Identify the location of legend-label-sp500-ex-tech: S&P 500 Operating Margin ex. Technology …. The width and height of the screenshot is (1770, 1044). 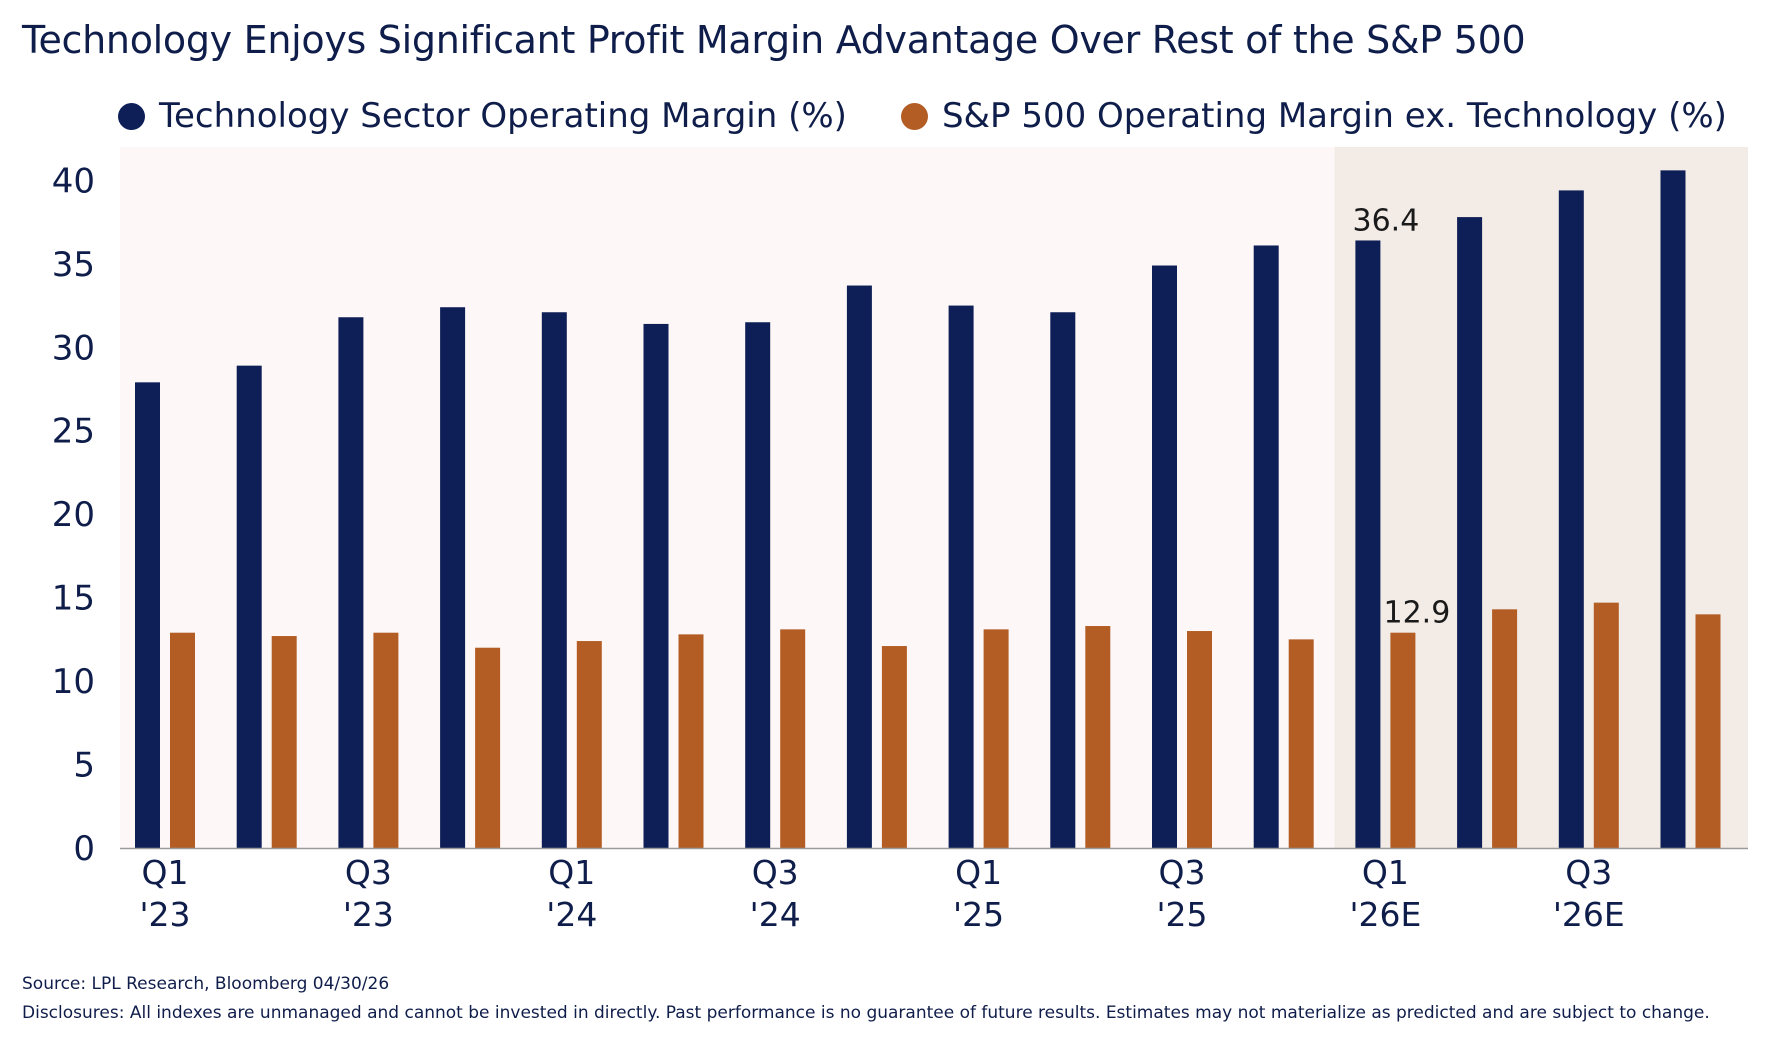
(1334, 116).